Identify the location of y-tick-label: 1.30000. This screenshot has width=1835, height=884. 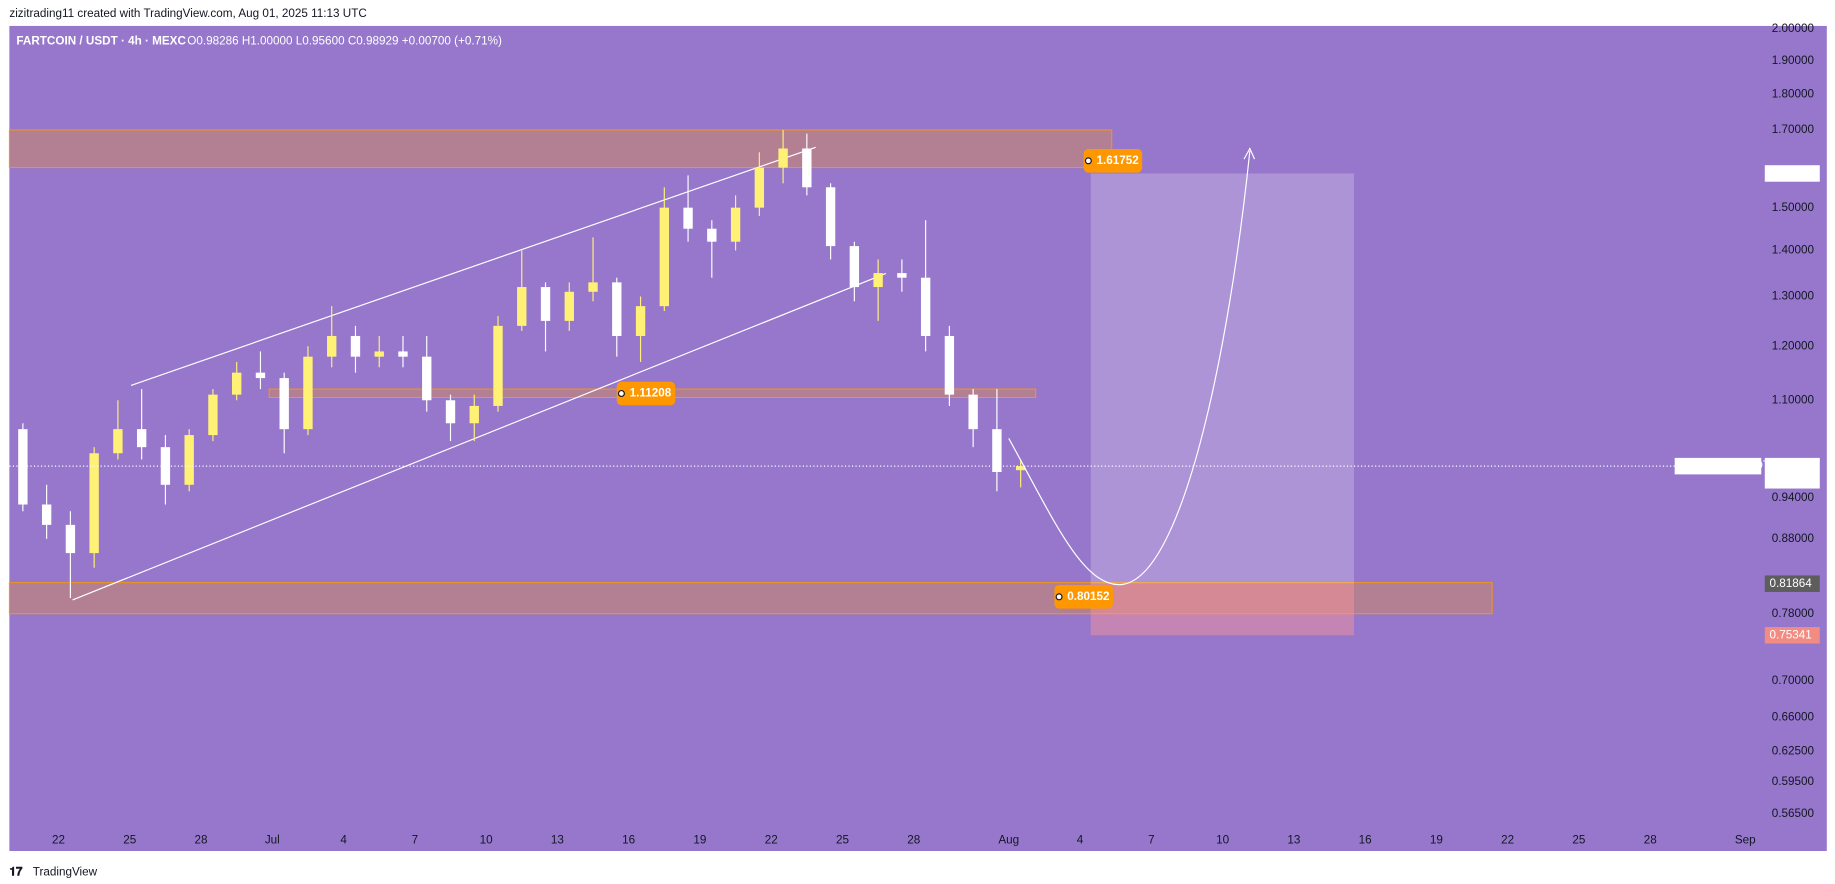
(1793, 296).